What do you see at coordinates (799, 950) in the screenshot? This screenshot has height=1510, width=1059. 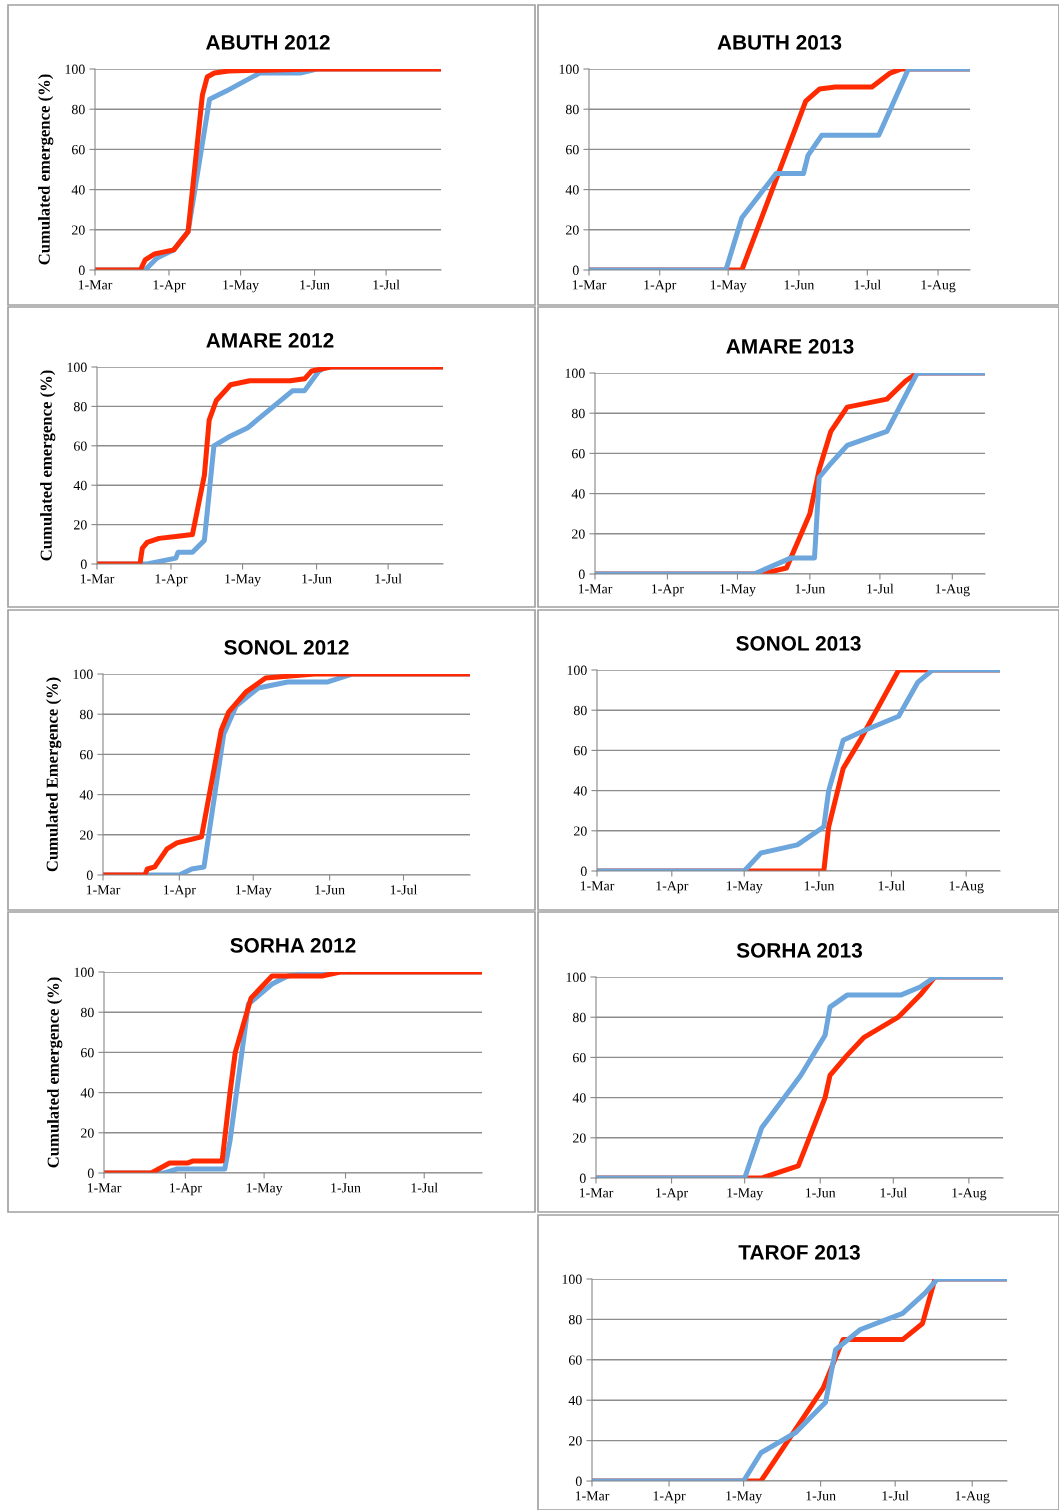 I see `chart-title: SORHA 2013` at bounding box center [799, 950].